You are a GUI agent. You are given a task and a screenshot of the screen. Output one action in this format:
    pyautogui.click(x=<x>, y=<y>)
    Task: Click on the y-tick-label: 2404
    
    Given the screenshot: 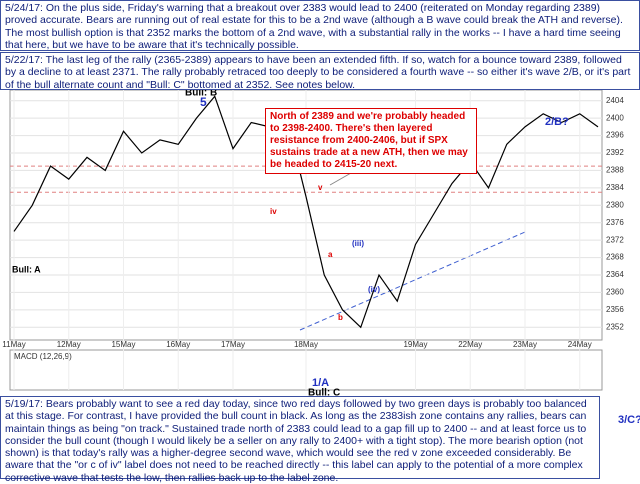 What is the action you would take?
    pyautogui.click(x=615, y=100)
    